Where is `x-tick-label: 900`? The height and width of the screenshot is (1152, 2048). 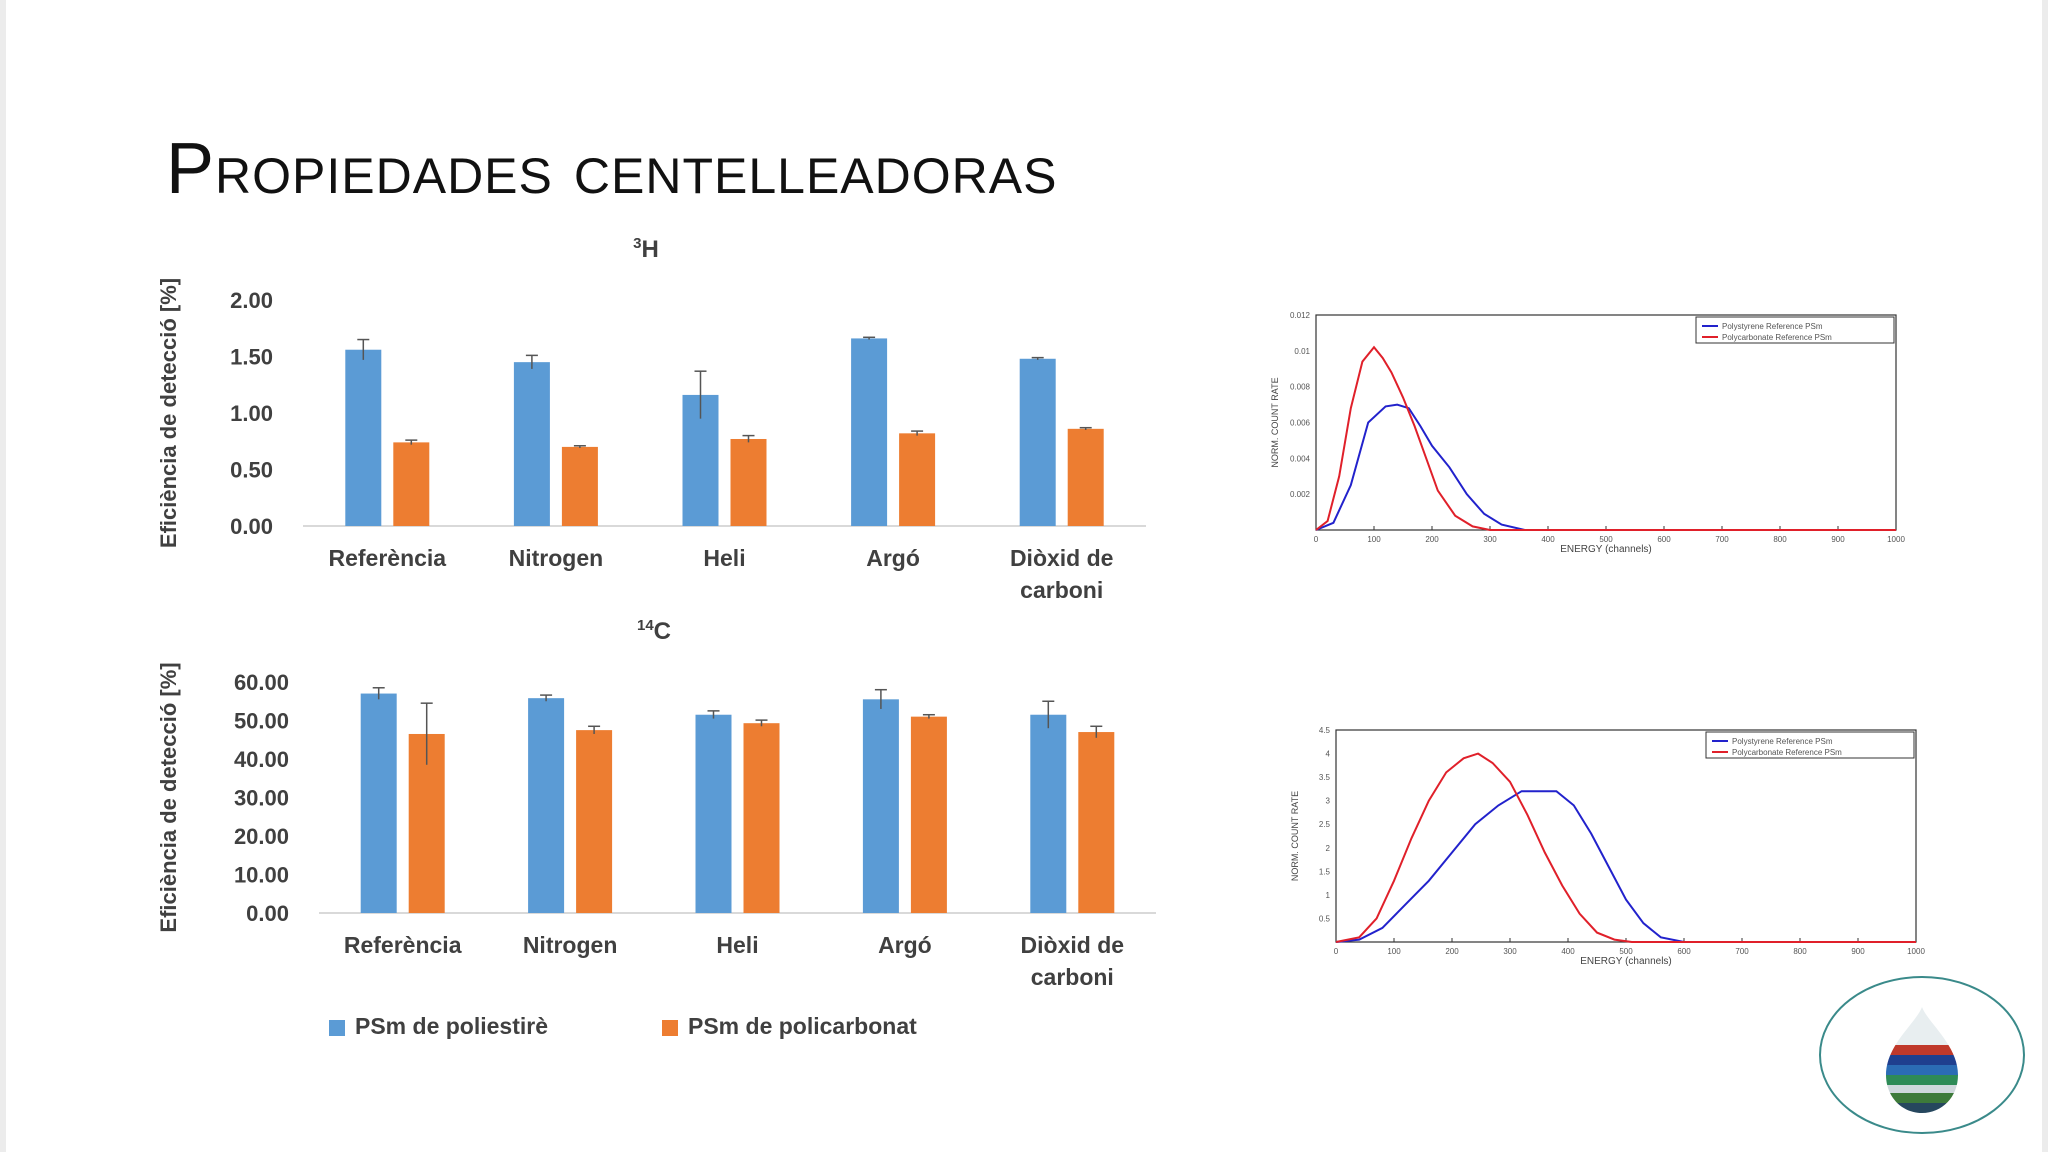
x-tick-label: 900 is located at coordinates (1838, 539).